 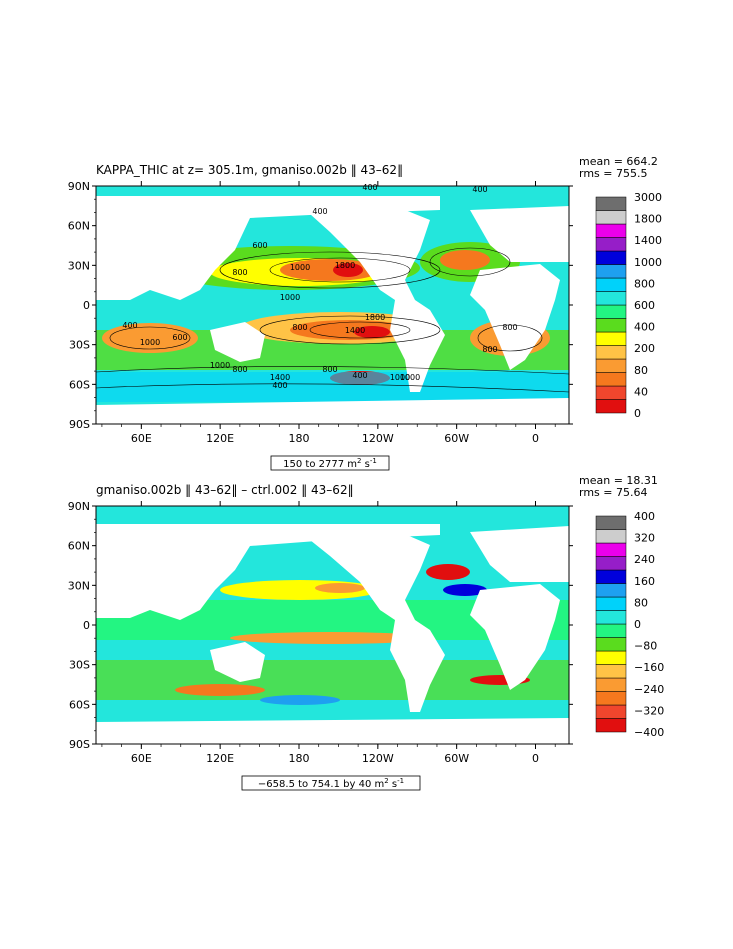 What do you see at coordinates (644, 283) in the screenshot?
I see `top-colorbar-label: 800` at bounding box center [644, 283].